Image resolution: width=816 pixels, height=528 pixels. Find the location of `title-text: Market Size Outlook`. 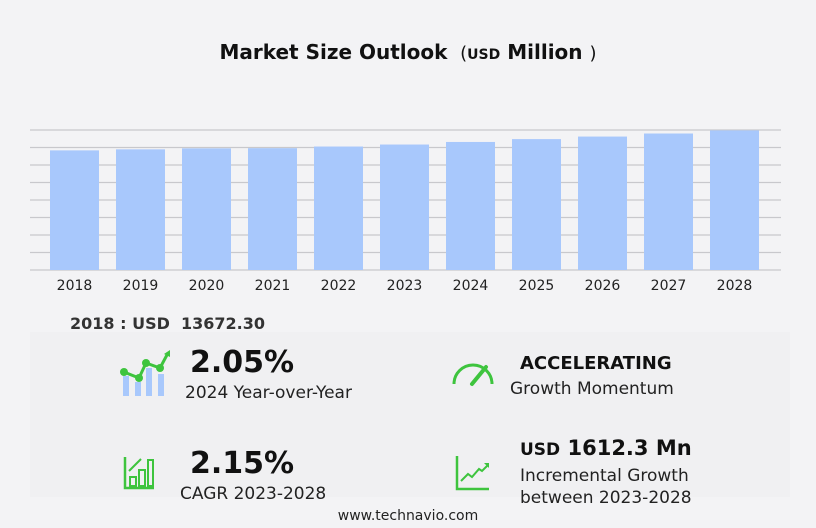

title-text: Market Size Outlook is located at coordinates (333, 52).